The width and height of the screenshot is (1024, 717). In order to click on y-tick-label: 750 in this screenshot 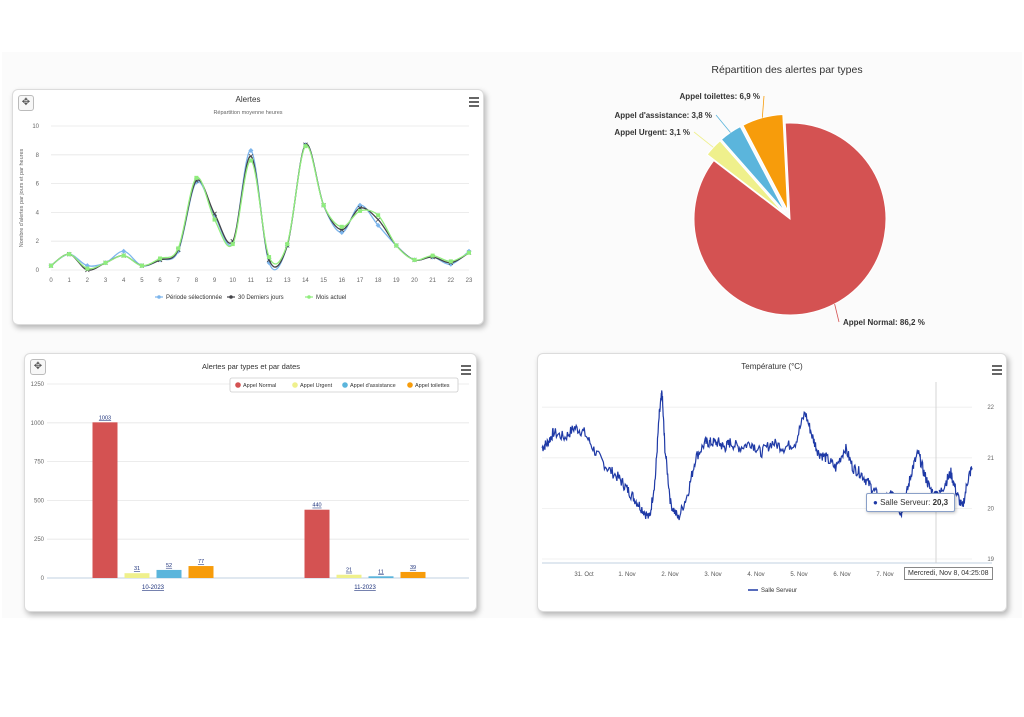, I will do `click(39, 463)`.